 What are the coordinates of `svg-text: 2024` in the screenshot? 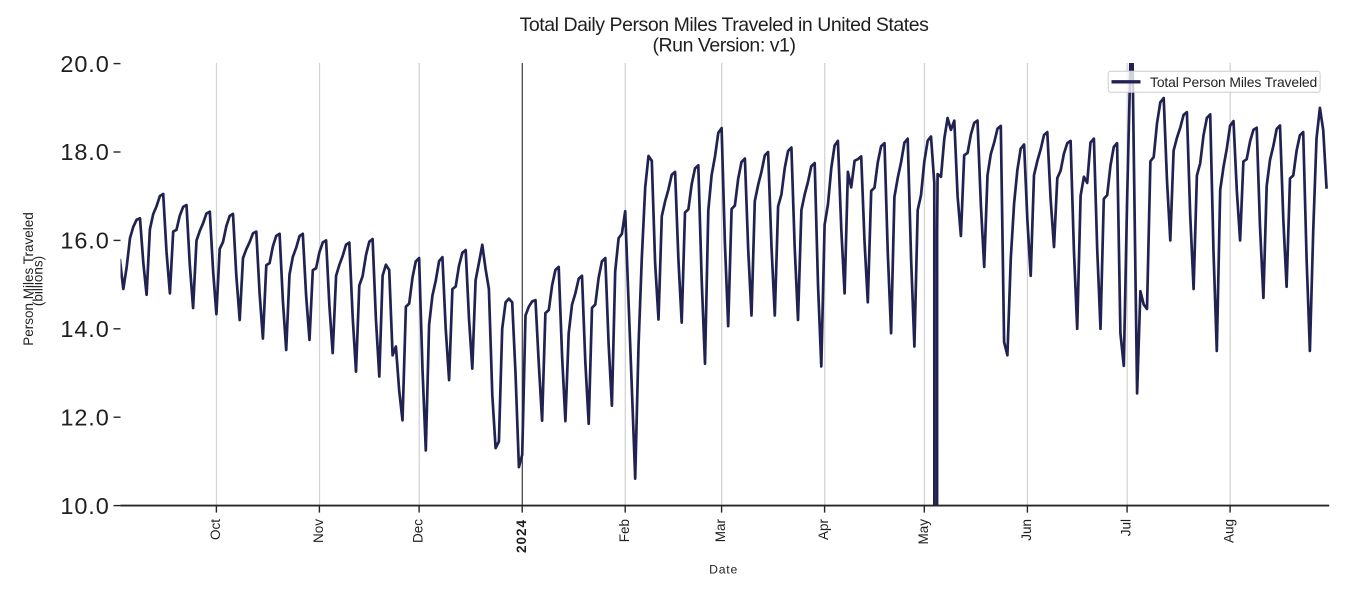 It's located at (521, 536).